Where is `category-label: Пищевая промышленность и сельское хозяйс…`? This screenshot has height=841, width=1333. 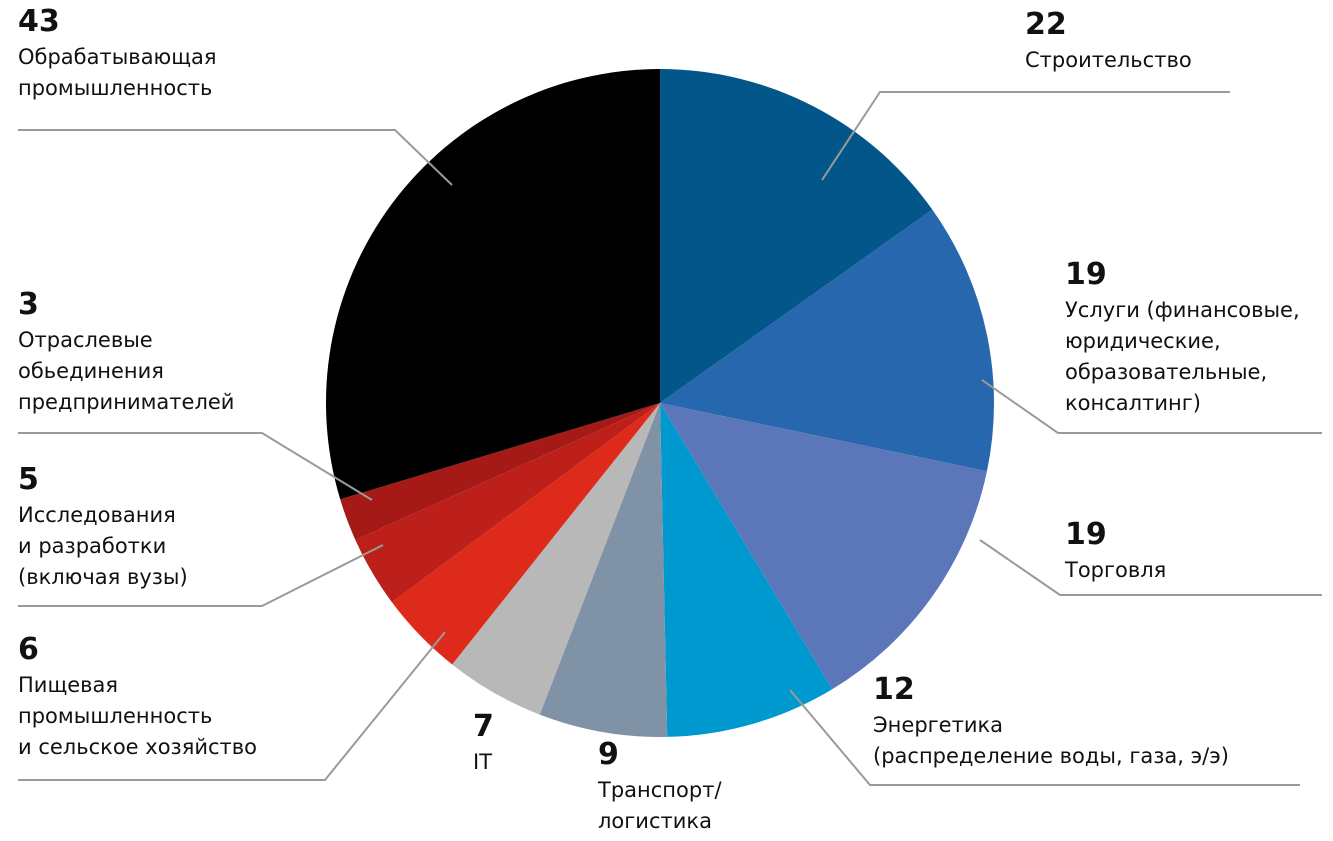
category-label: Пищевая промышленность и сельское хозяйс… is located at coordinates (137, 716).